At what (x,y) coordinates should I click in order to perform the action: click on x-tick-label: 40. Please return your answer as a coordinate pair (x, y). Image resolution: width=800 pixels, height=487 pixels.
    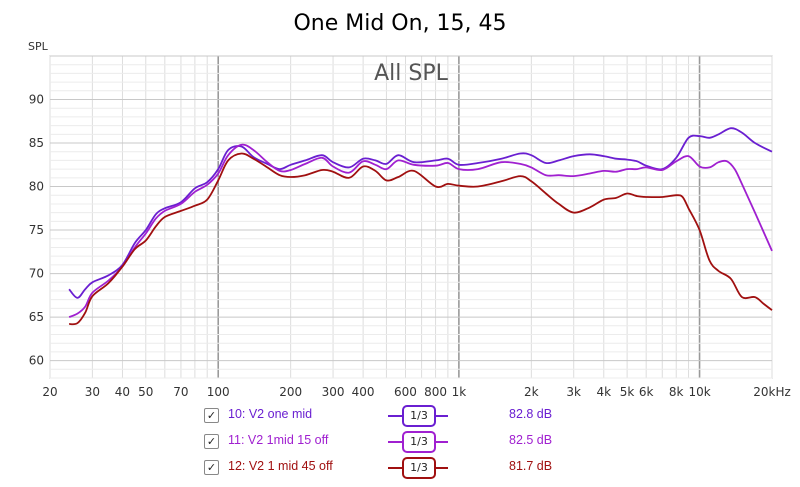
    Looking at the image, I should click on (122, 392).